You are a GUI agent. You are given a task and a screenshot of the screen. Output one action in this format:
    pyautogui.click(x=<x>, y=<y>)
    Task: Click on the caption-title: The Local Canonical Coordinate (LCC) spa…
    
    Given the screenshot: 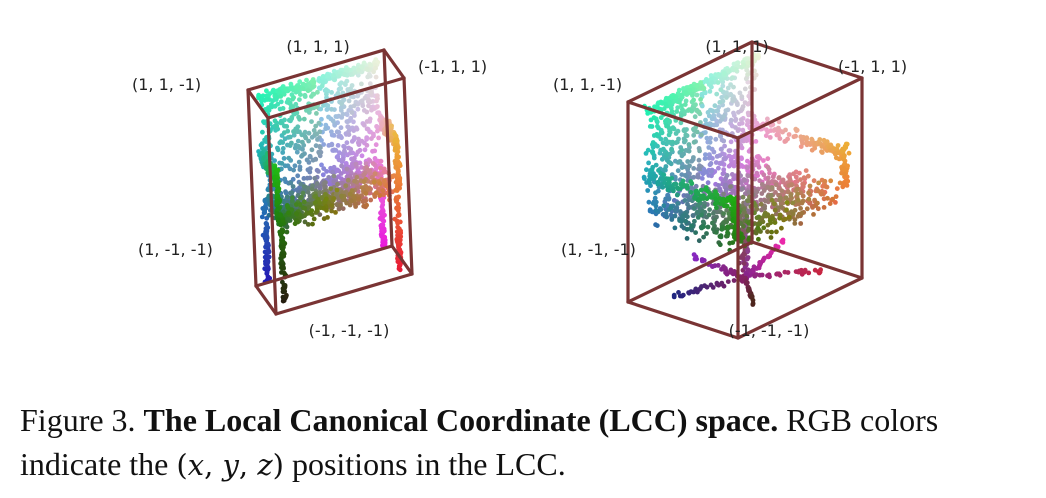 What is the action you would take?
    pyautogui.click(x=461, y=420)
    